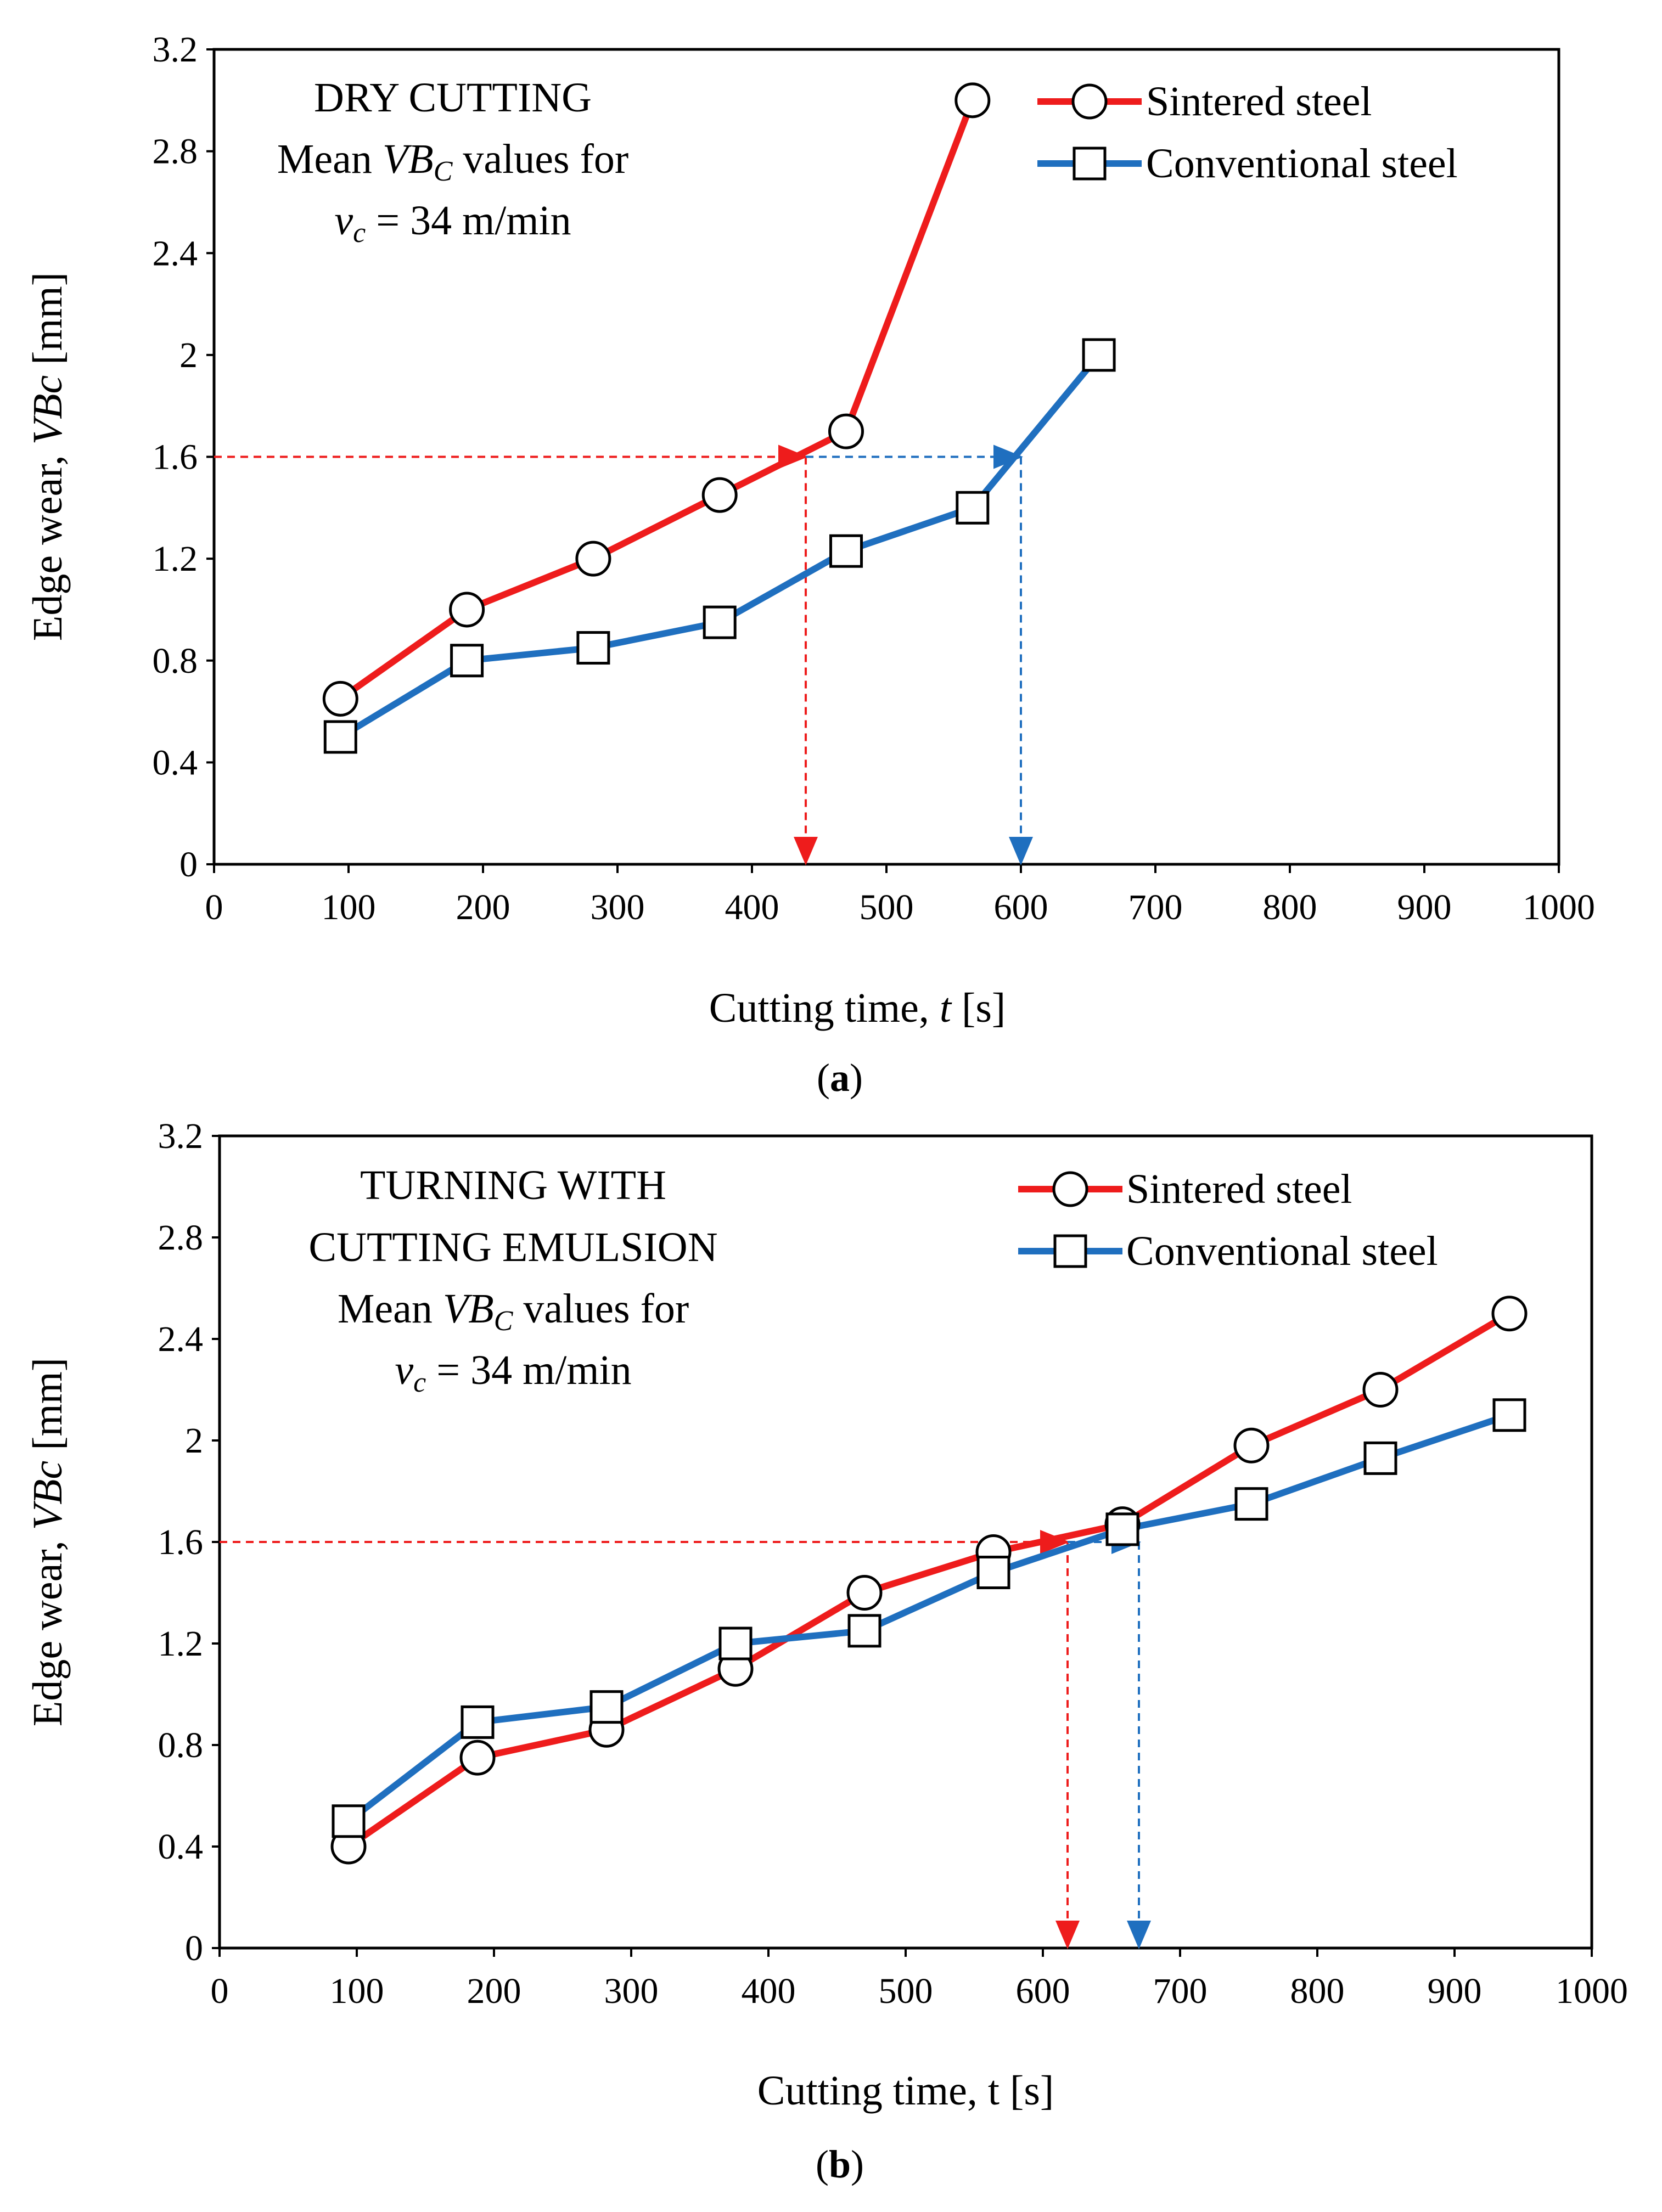 The image size is (1662, 2212). Describe the element at coordinates (840, 2164) in the screenshot. I see `panel-caption: (b)` at that location.